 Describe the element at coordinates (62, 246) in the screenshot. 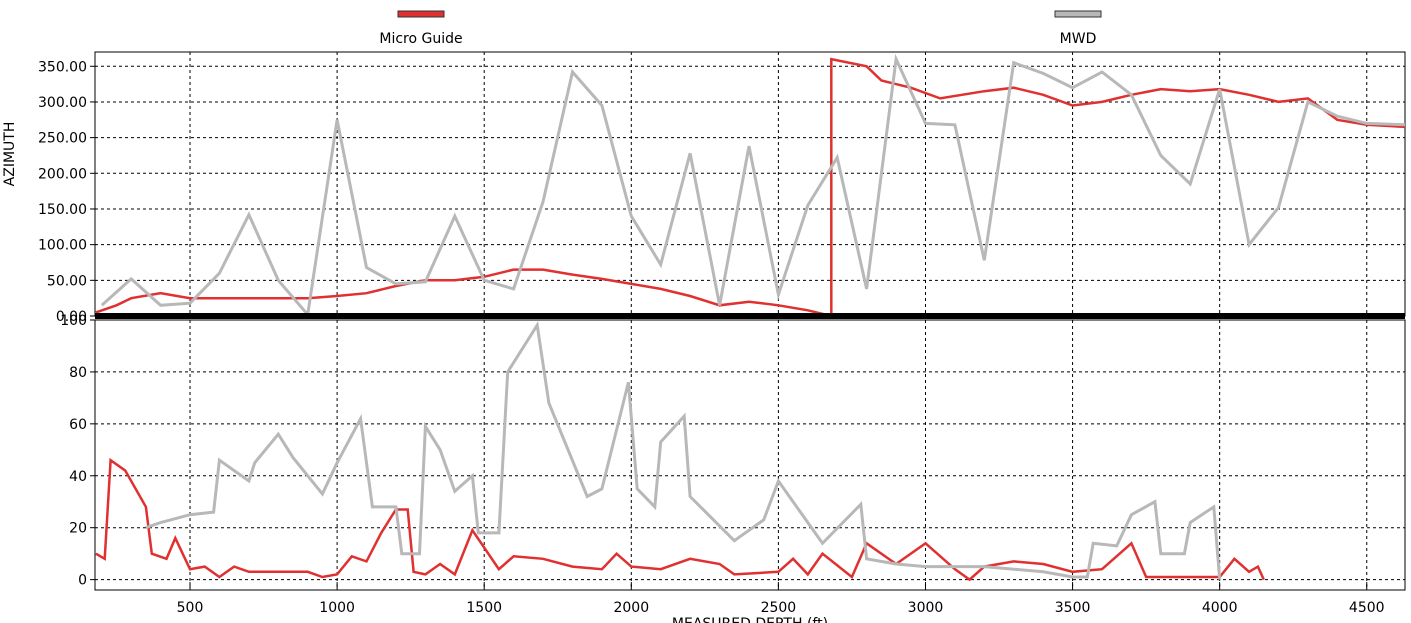

I see `y-tick-label: 100.00` at that location.